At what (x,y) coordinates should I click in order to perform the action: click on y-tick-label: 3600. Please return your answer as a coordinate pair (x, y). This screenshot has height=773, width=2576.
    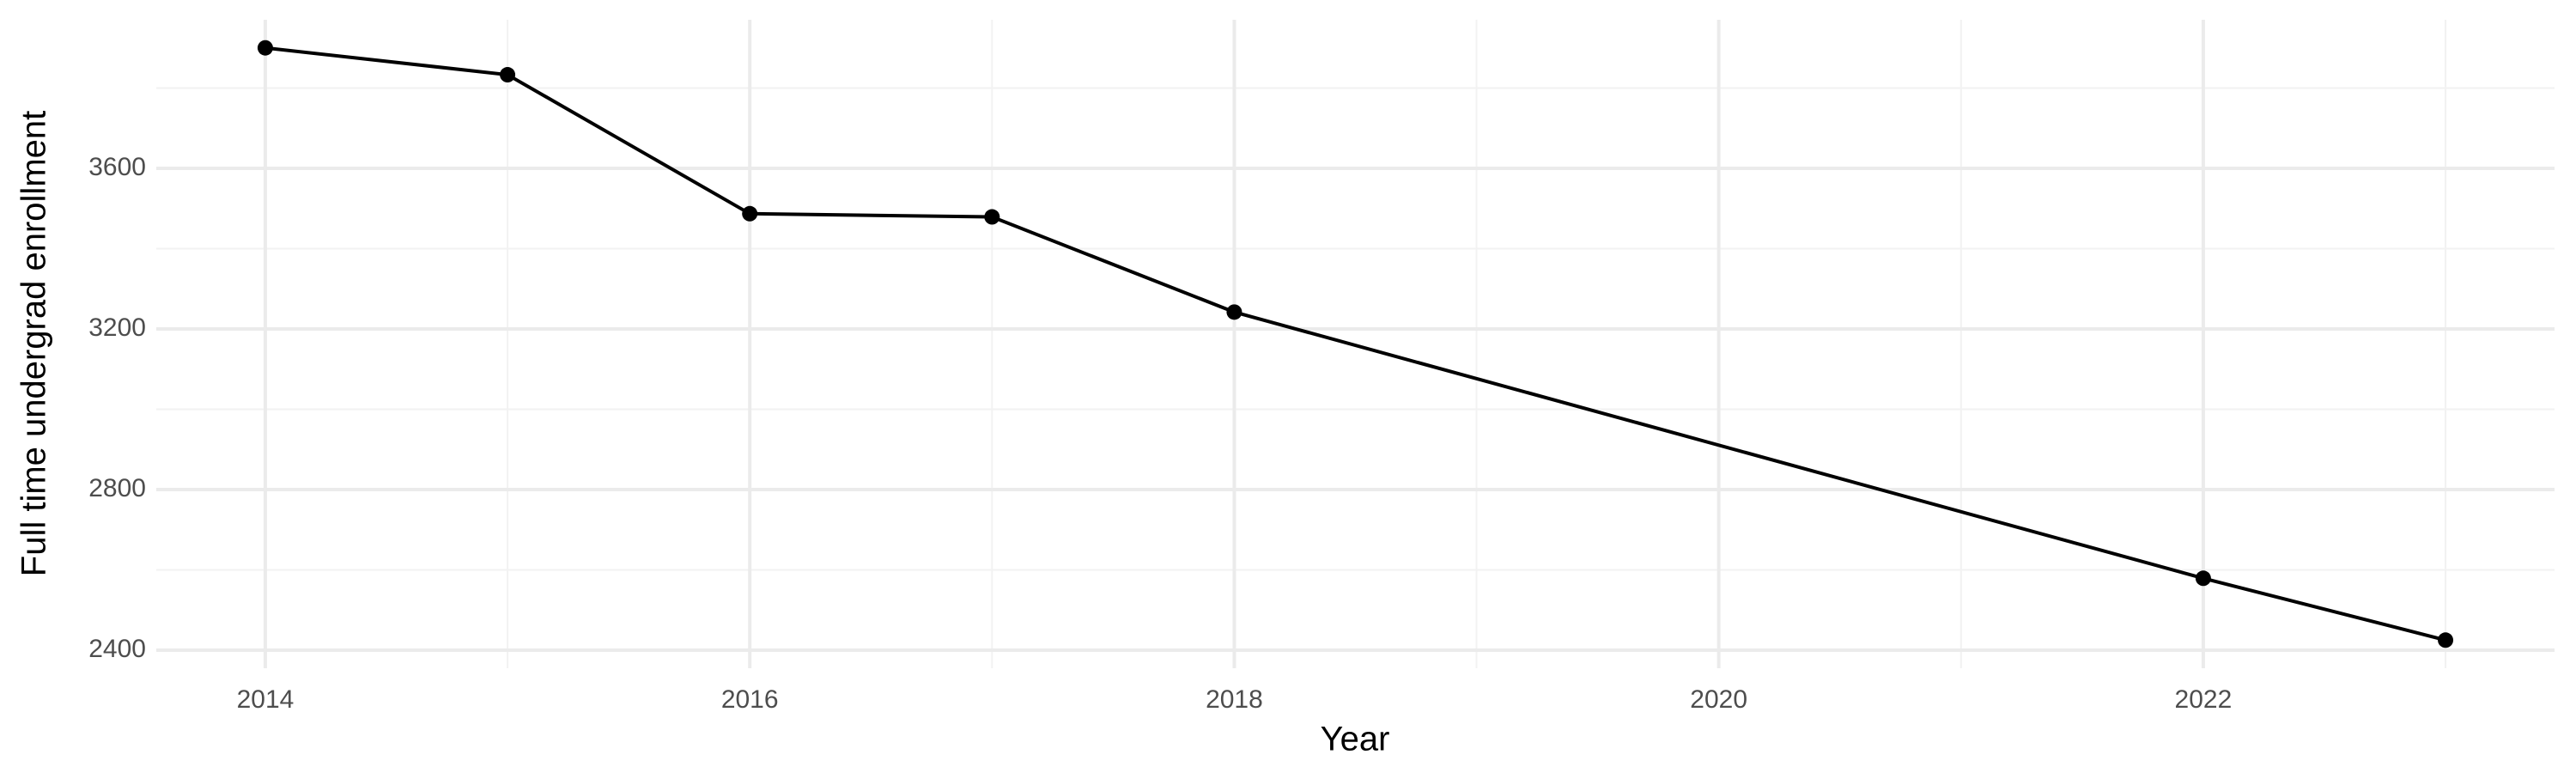
    Looking at the image, I should click on (117, 167).